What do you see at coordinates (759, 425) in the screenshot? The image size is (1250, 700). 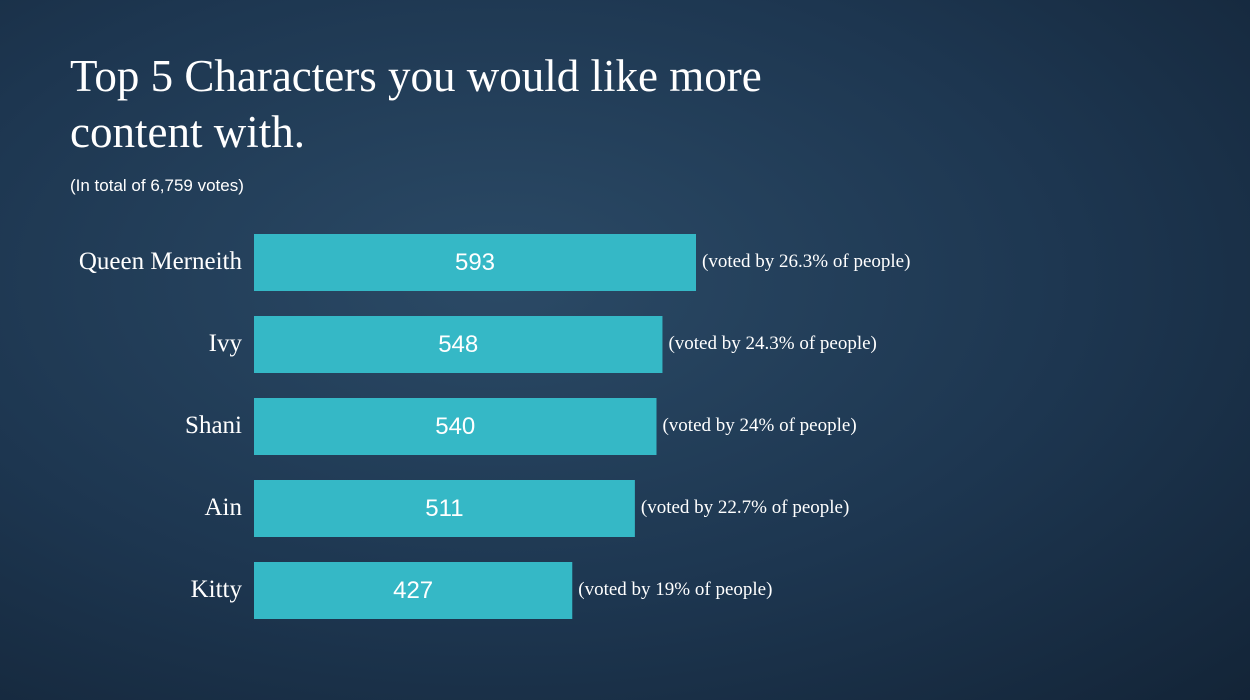 I see `annotation: (voted by 24% of people)` at bounding box center [759, 425].